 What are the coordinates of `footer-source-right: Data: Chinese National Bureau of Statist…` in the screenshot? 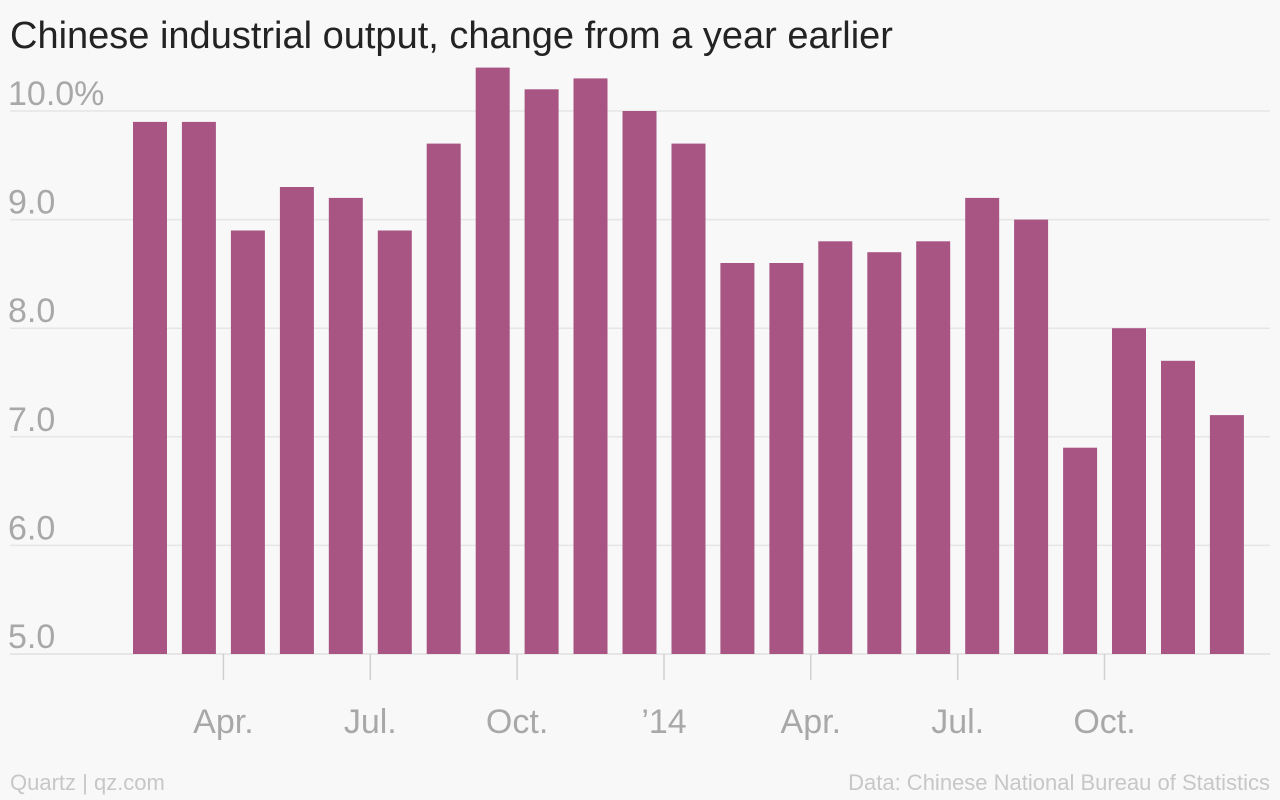 It's located at (1059, 782).